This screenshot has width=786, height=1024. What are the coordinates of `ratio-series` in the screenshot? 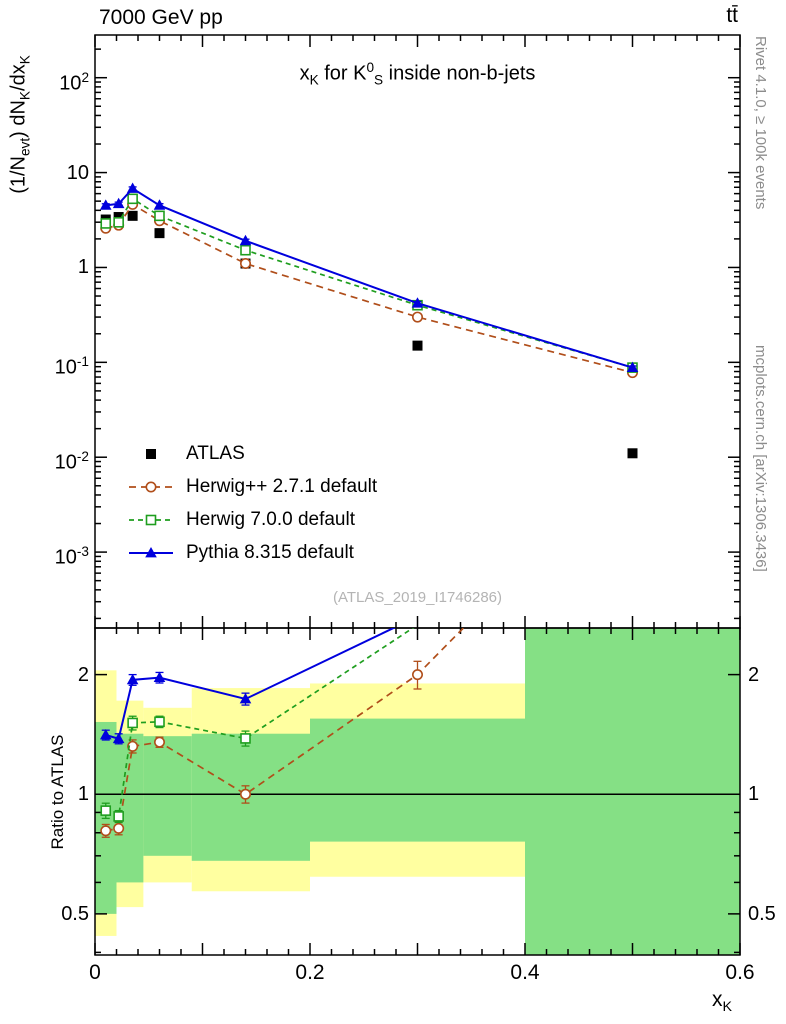 It's located at (282, 733).